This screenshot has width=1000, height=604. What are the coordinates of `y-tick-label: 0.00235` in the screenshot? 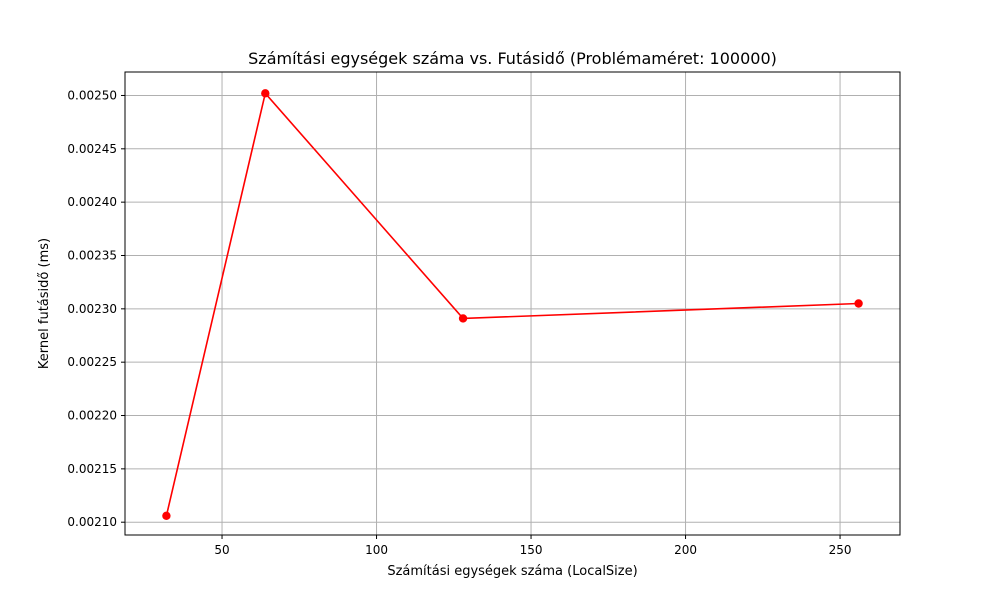 It's located at (92, 255).